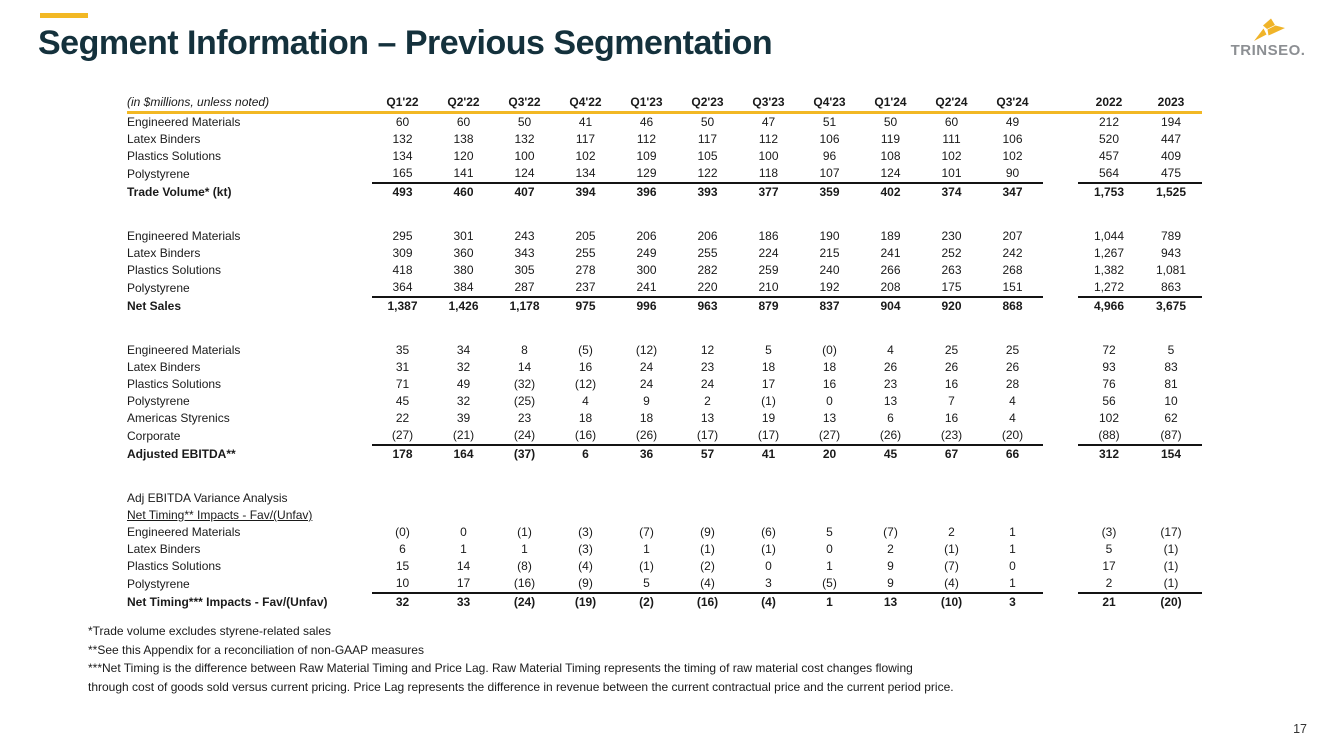 The height and width of the screenshot is (749, 1333). What do you see at coordinates (664, 584) in the screenshot?
I see `table-row: Polystyrene 10 17 (16) (9) 5 (4) 3 (5) 9 (4) 1 2 (1)` at bounding box center [664, 584].